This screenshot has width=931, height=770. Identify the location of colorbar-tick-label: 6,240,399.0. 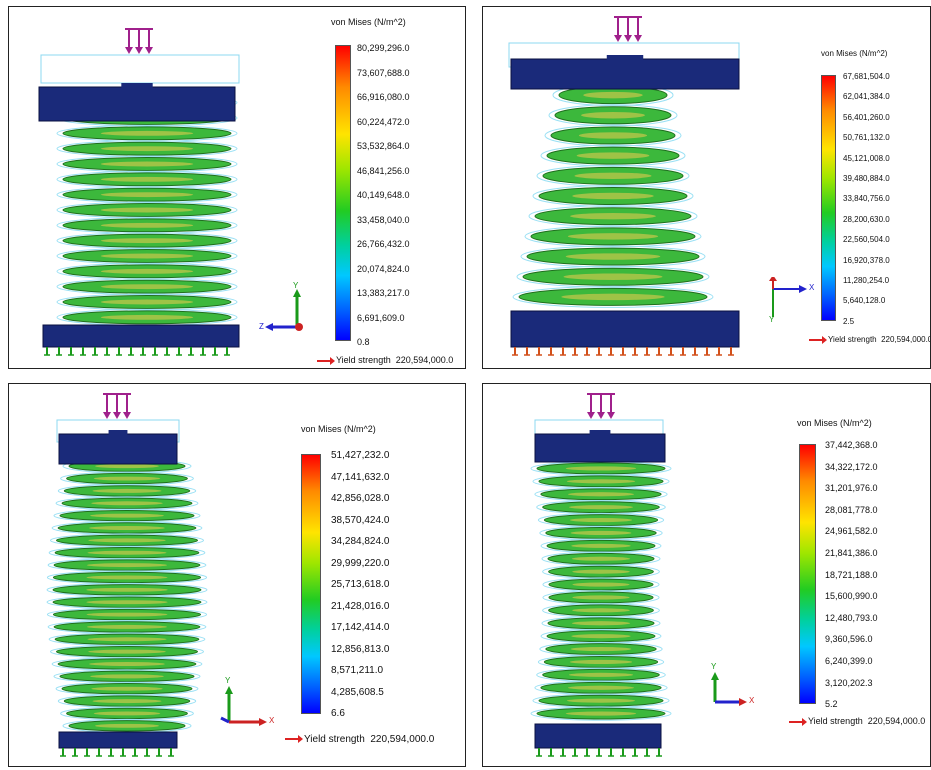
(849, 661).